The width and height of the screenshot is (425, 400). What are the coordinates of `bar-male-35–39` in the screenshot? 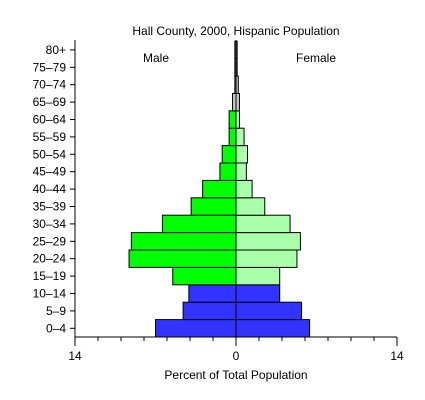 It's located at (213, 206).